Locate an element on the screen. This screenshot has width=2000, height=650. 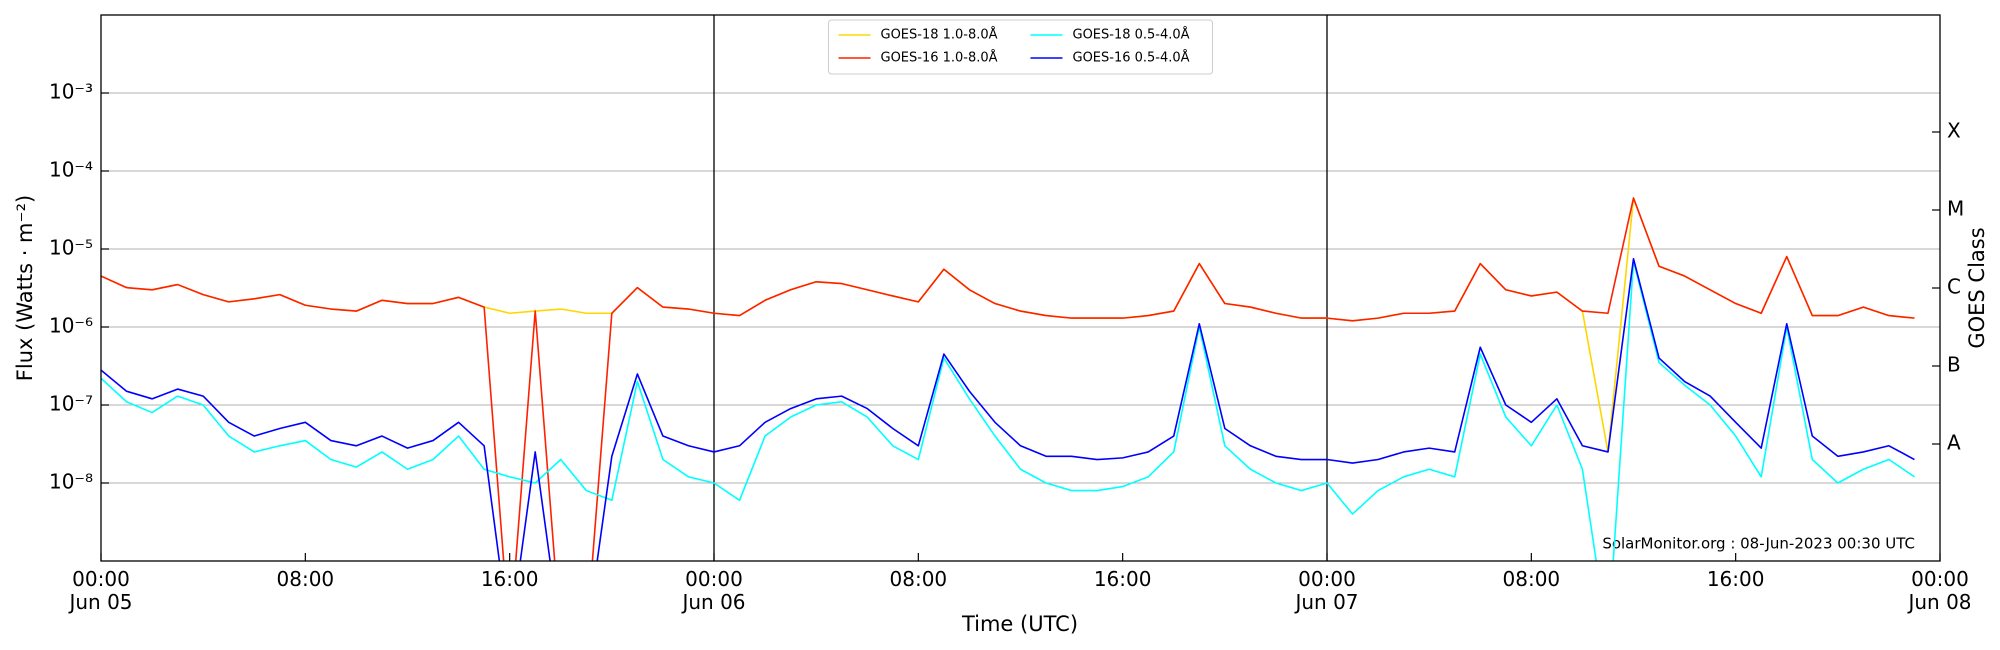
x-tick-label: 00:00 Jun 05 is located at coordinates (101, 590).